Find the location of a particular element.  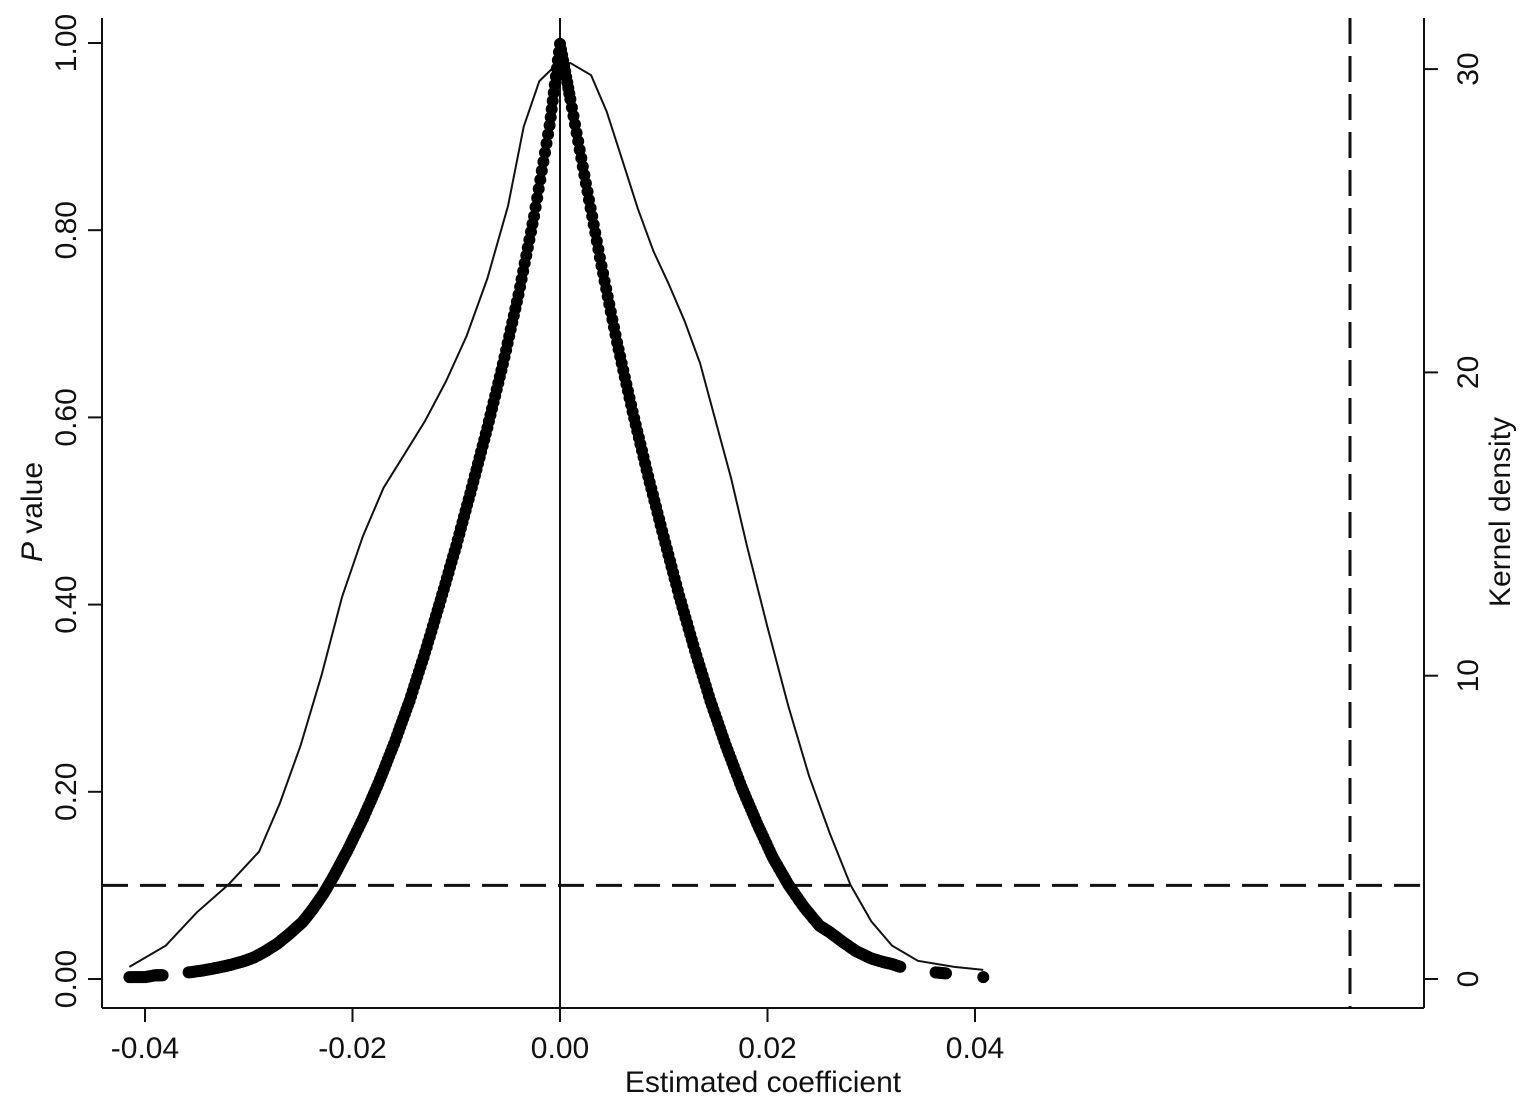

y-axis-title-rest: value is located at coordinates (32, 502).